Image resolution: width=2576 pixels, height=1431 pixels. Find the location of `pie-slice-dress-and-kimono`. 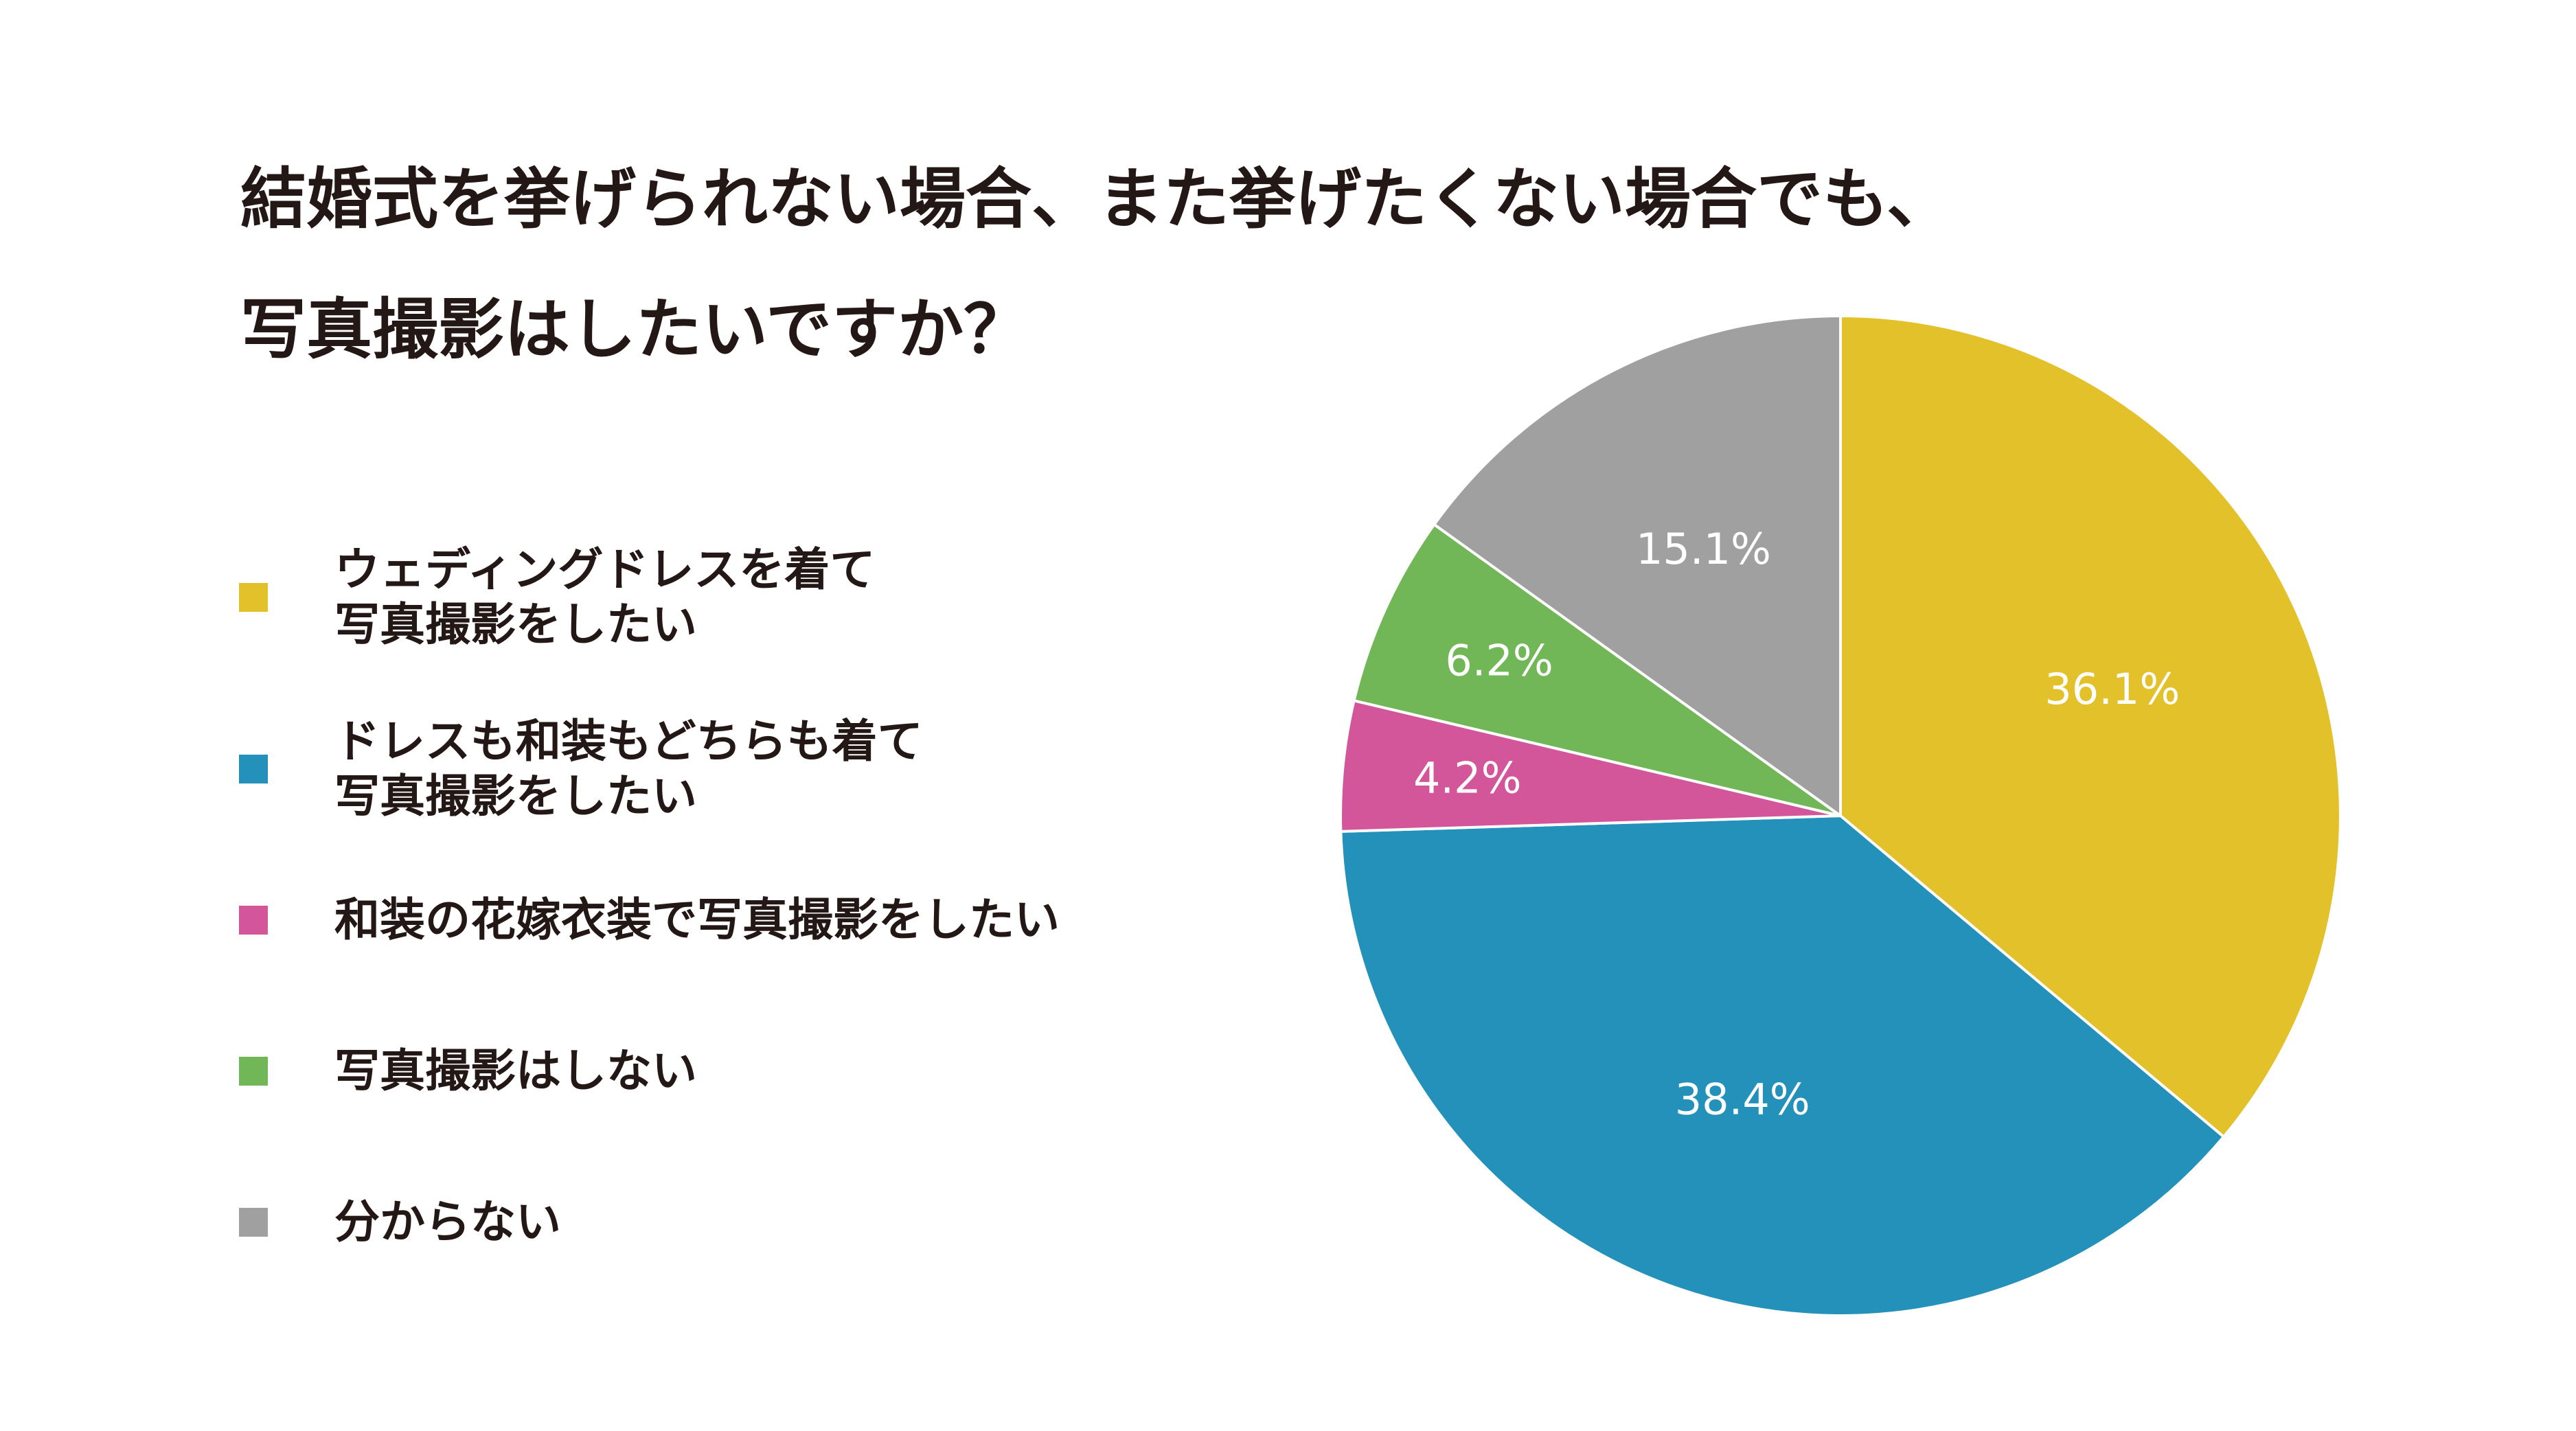

pie-slice-dress-and-kimono is located at coordinates (1782, 1065).